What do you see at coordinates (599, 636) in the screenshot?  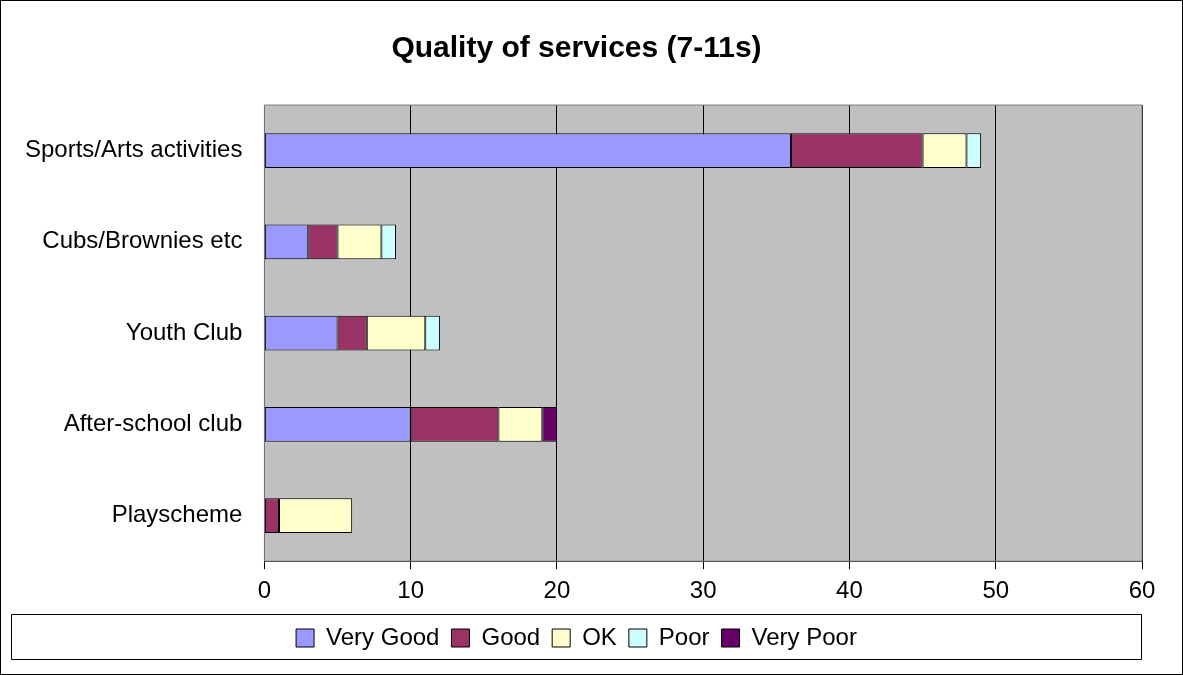 I see `legend-label: OK` at bounding box center [599, 636].